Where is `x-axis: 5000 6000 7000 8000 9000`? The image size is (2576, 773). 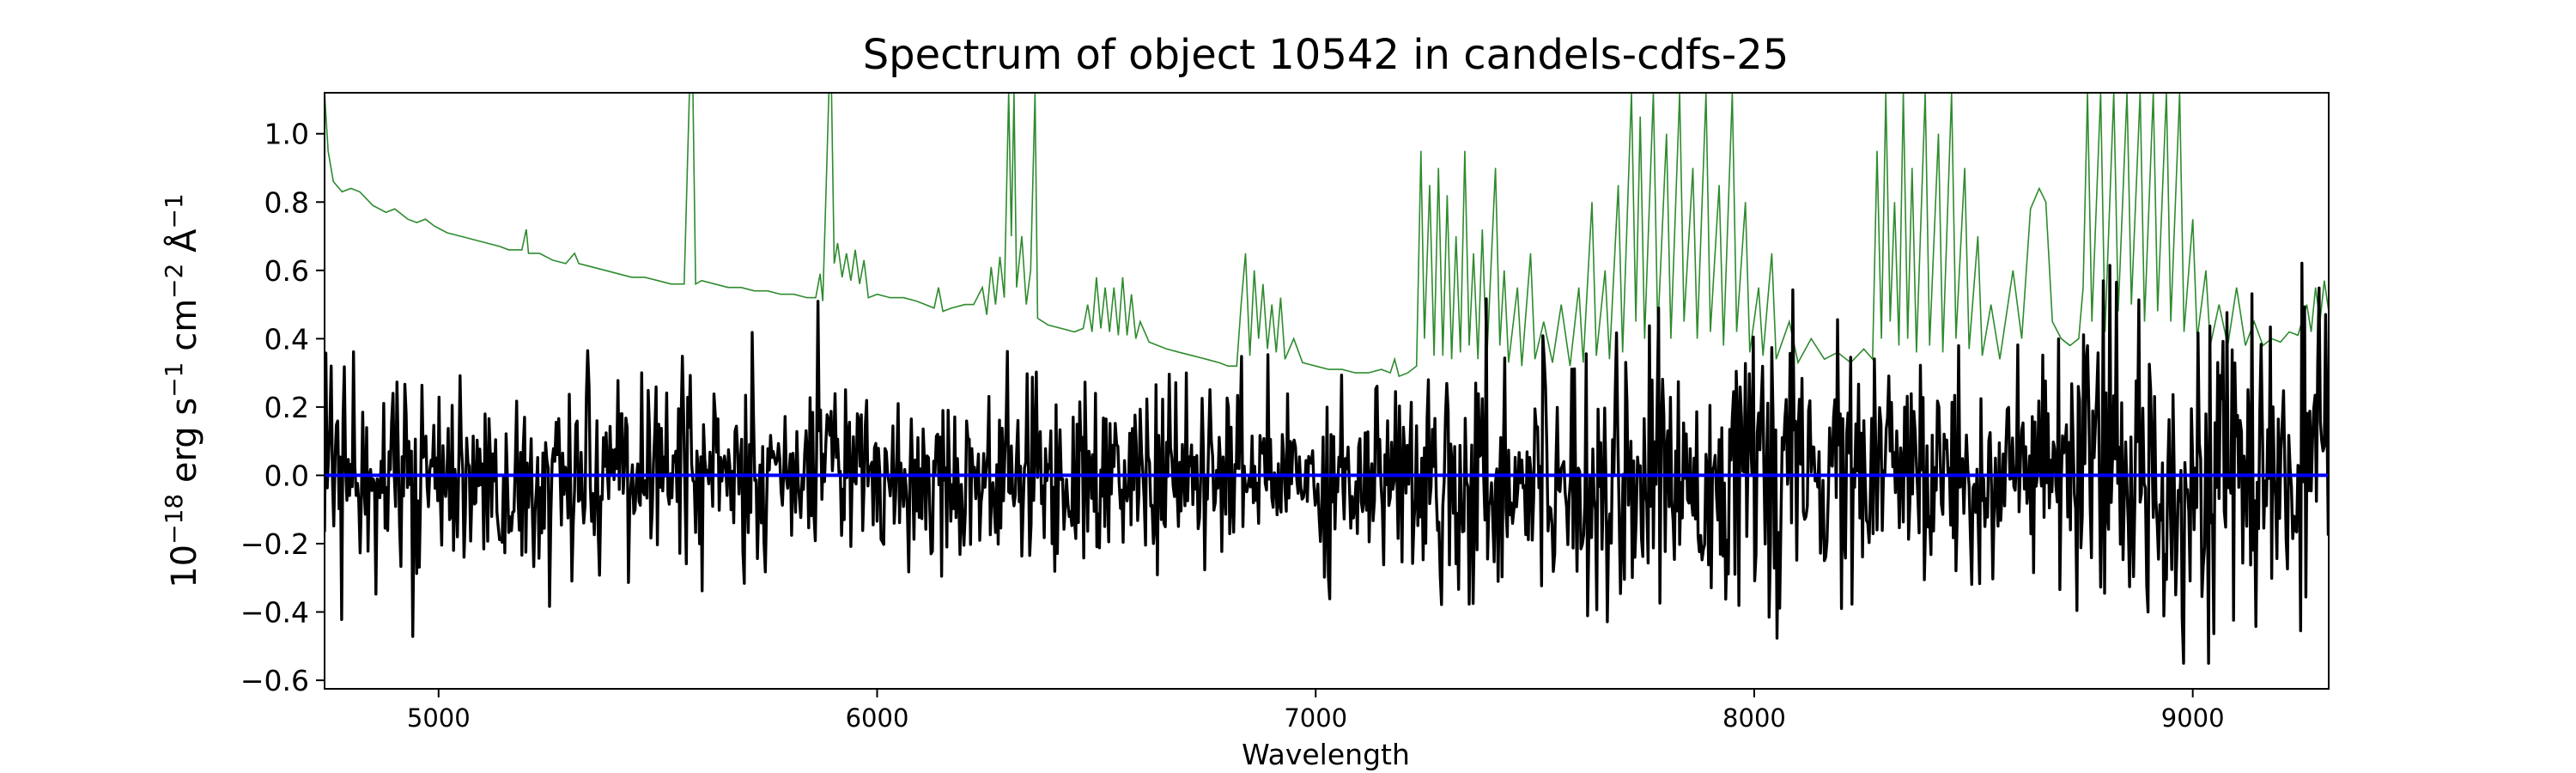
x-axis: 5000 6000 7000 8000 9000 is located at coordinates (1316, 711).